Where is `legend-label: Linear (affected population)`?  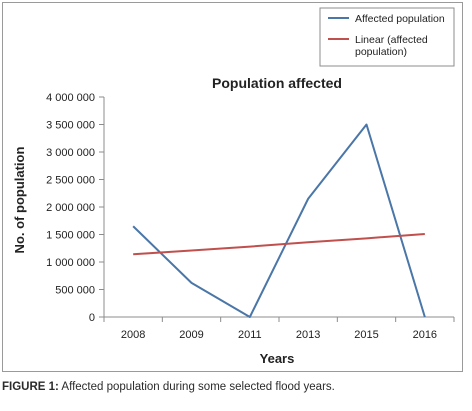 legend-label: Linear (affected population) is located at coordinates (391, 46).